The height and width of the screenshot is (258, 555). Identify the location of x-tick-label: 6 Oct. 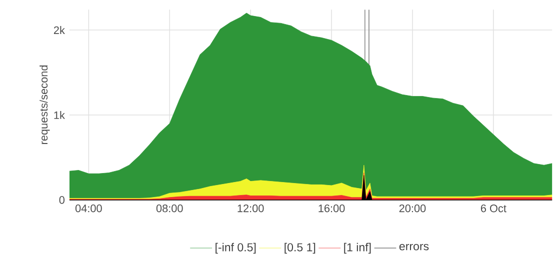
(493, 208).